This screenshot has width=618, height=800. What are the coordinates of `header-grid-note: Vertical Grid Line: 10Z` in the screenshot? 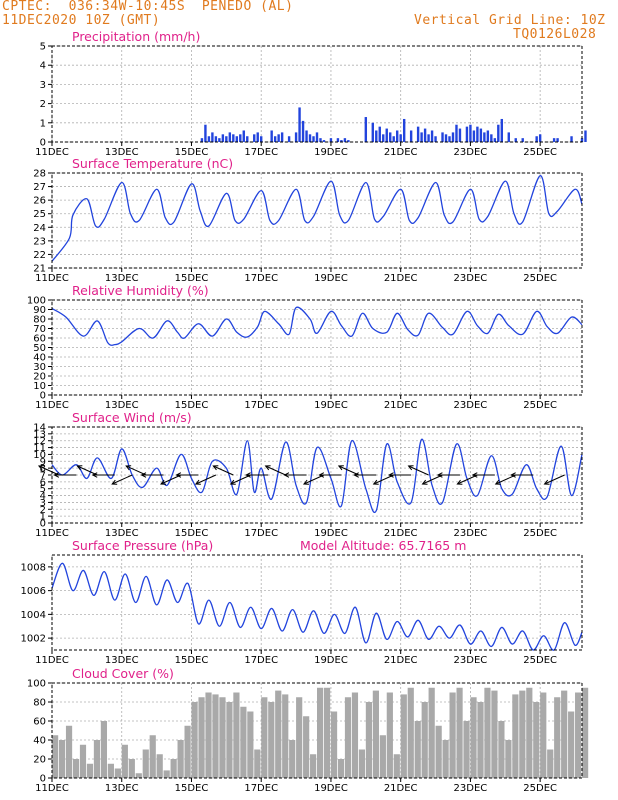 It's located at (510, 20).